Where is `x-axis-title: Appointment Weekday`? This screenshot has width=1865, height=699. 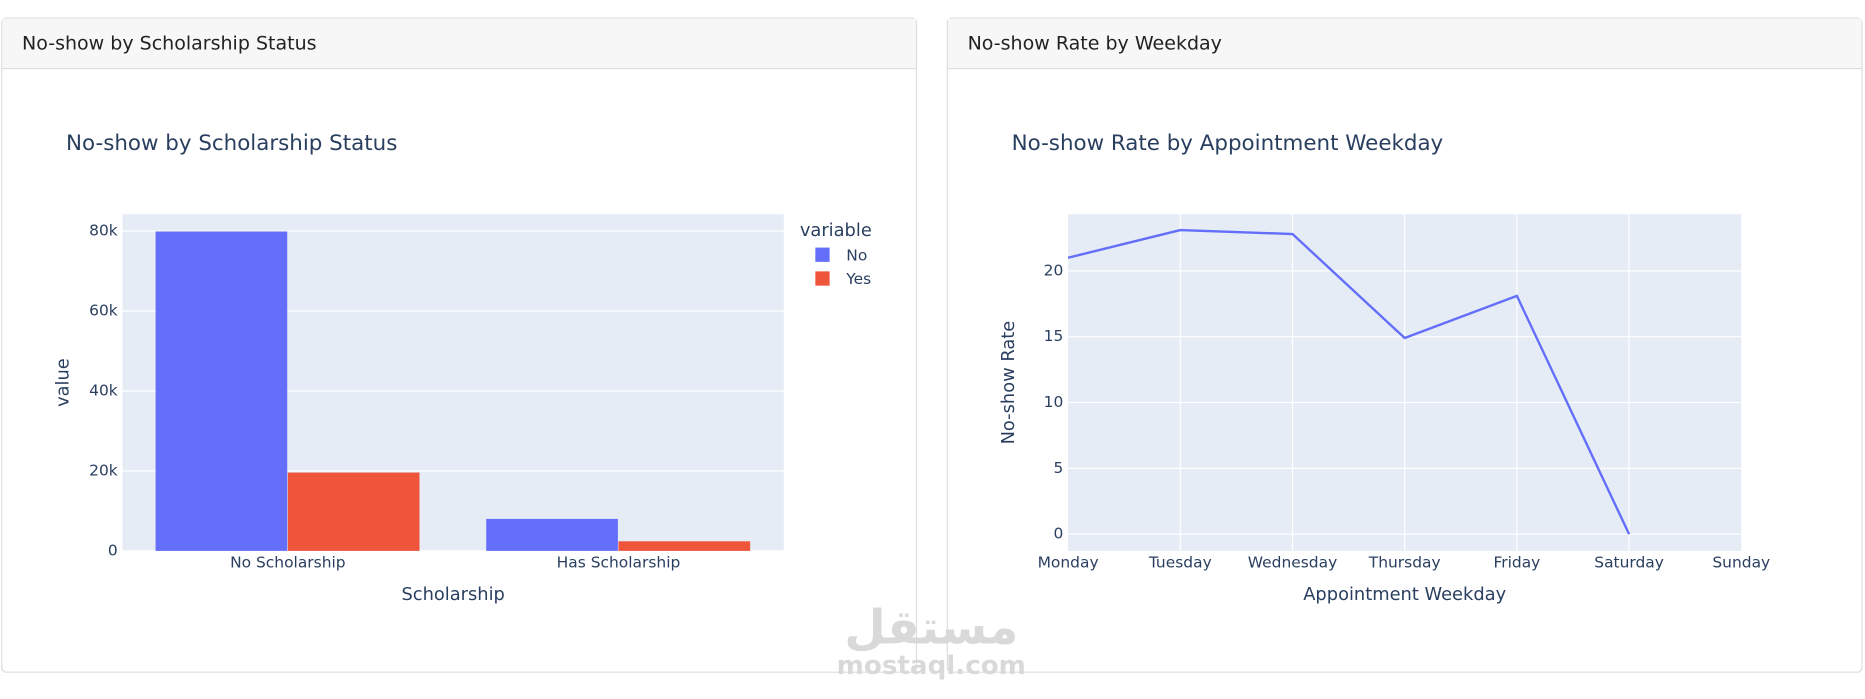 x-axis-title: Appointment Weekday is located at coordinates (1404, 594).